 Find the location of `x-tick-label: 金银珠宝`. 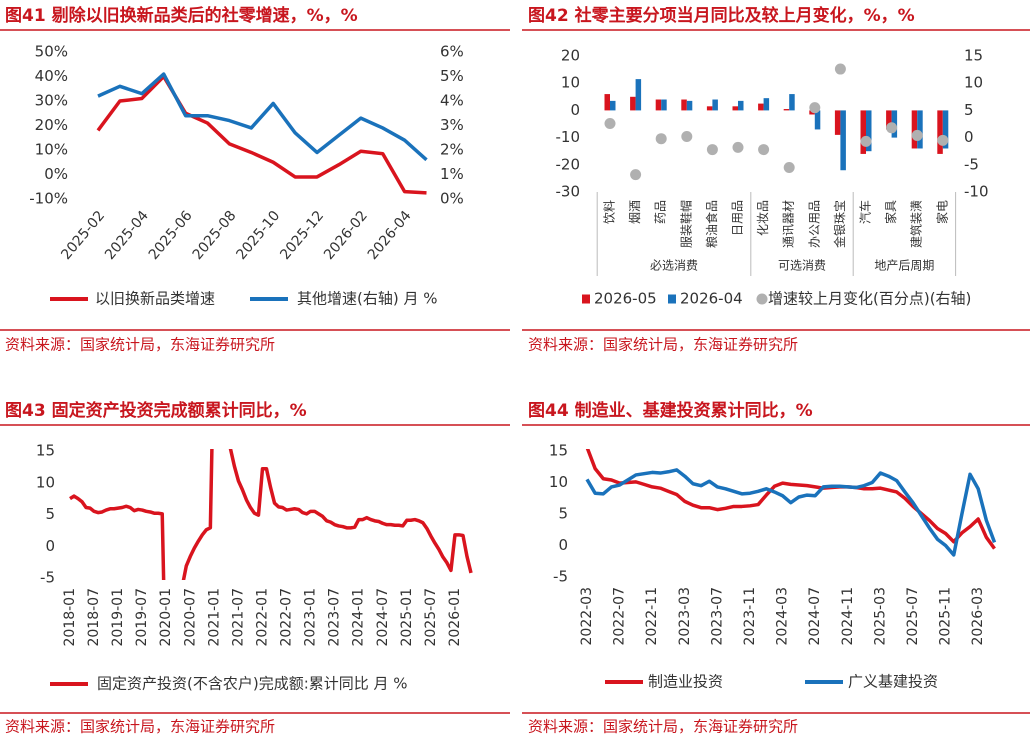

x-tick-label: 金银珠宝 is located at coordinates (839, 224).